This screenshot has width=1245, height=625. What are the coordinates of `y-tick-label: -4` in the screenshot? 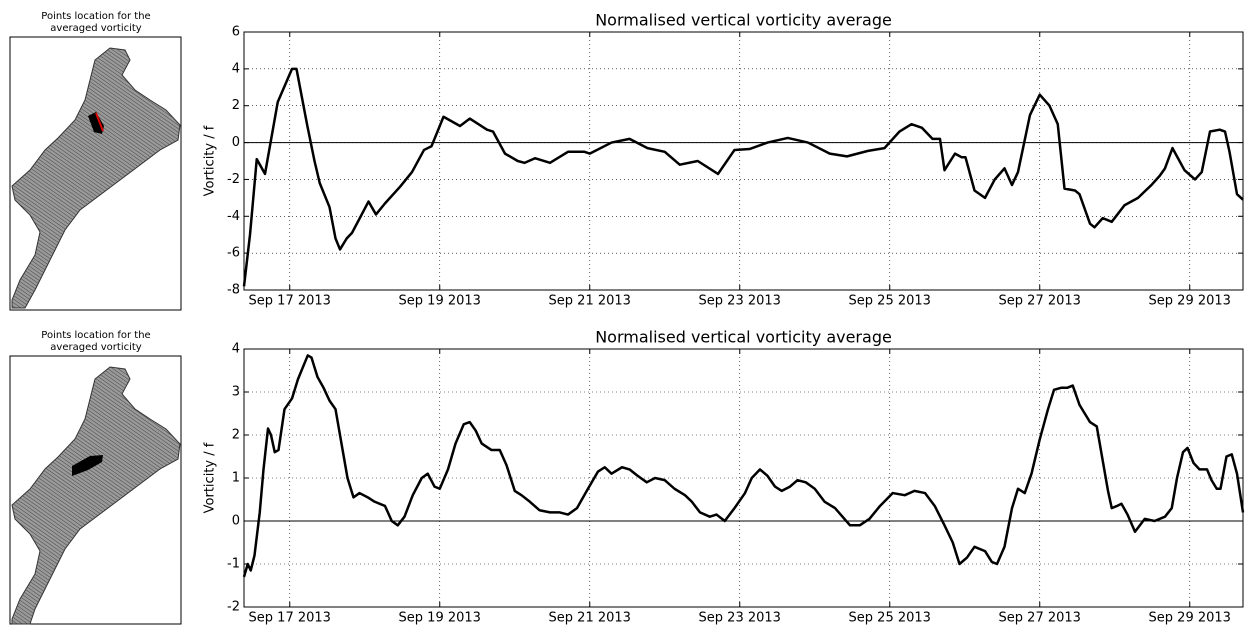 It's located at (233, 216).